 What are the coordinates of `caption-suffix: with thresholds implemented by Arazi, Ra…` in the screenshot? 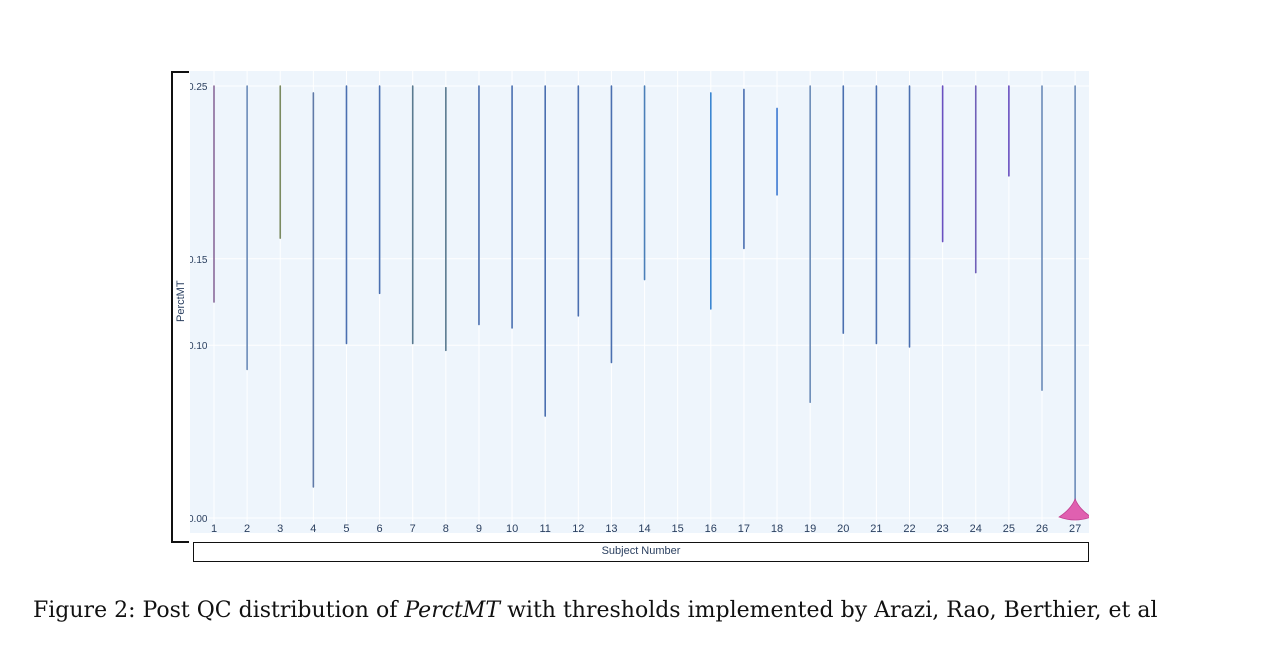 It's located at (829, 610).